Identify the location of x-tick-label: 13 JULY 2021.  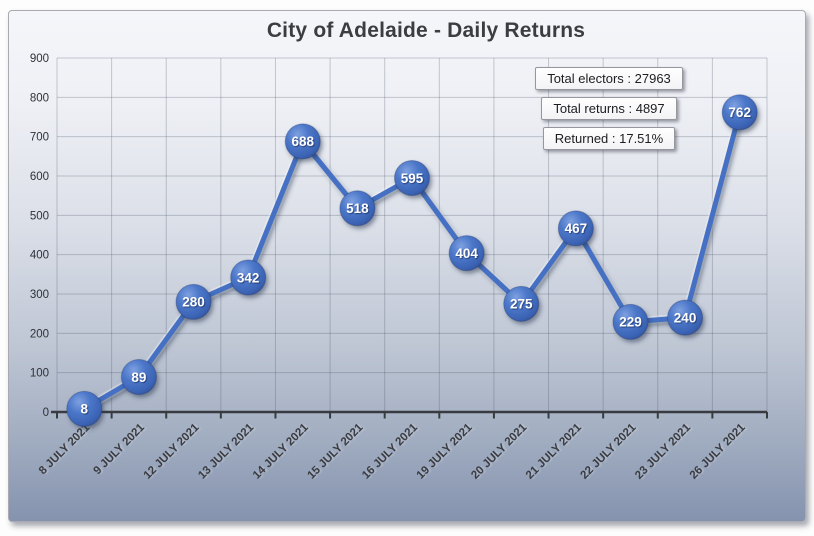
(226, 451).